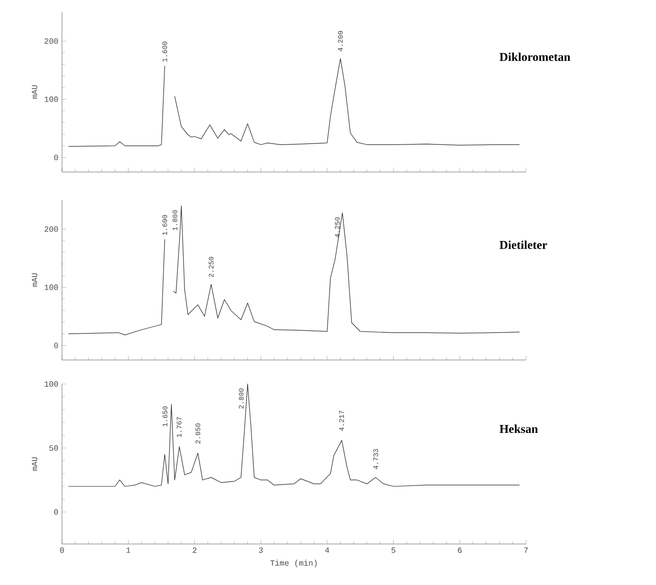  Describe the element at coordinates (526, 550) in the screenshot. I see `x-tick-label: 7` at that location.